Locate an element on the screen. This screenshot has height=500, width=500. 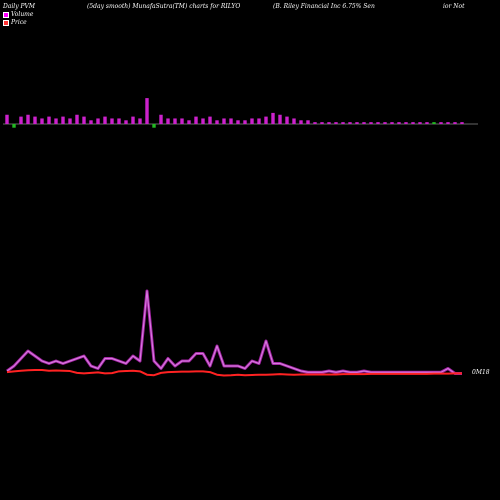
legend-price-label: Price is located at coordinates (19, 22).